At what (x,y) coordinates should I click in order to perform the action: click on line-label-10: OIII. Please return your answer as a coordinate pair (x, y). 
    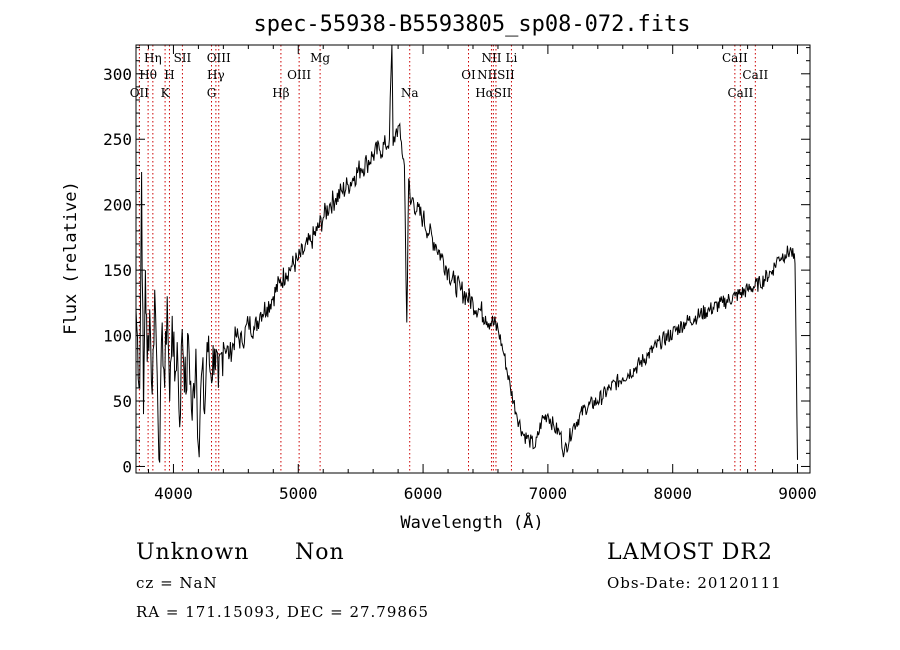
    Looking at the image, I should click on (299, 75).